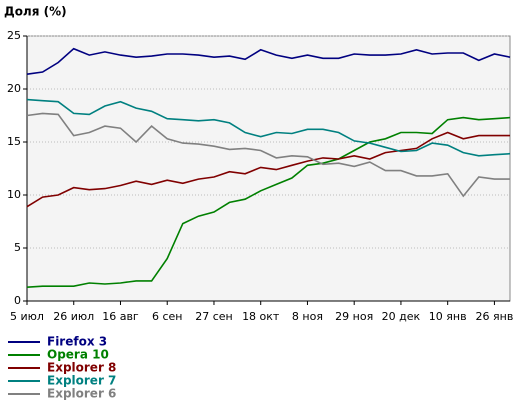 This screenshot has height=409, width=520. What do you see at coordinates (495, 316) in the screenshot?
I see `x-tick-label: 26 янв` at bounding box center [495, 316].